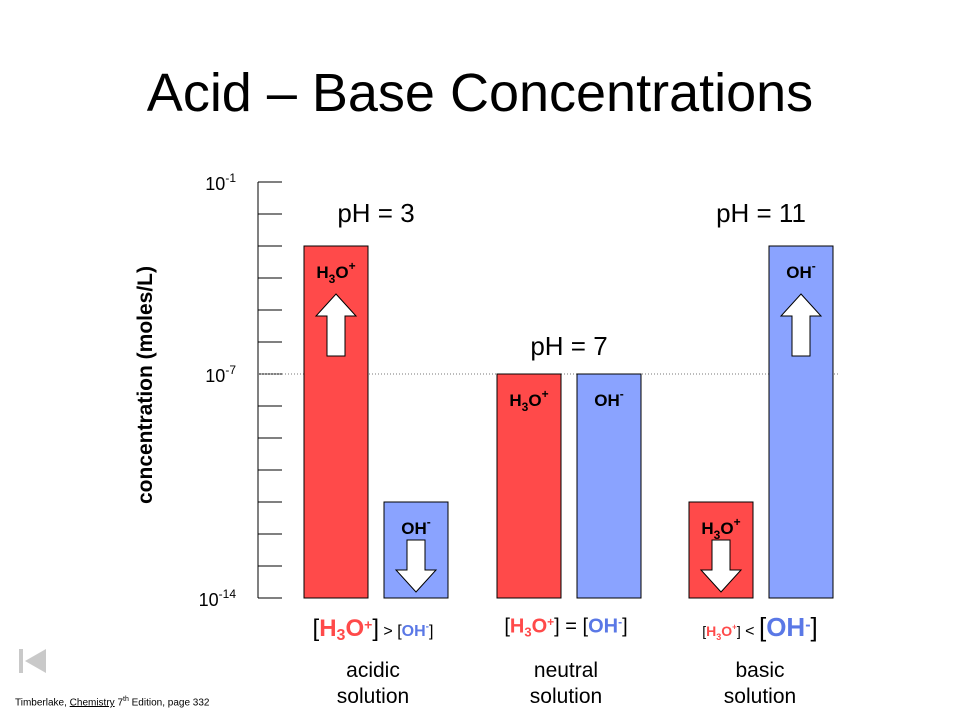 The image size is (960, 720). I want to click on citation-book: Chemistry, so click(92, 703).